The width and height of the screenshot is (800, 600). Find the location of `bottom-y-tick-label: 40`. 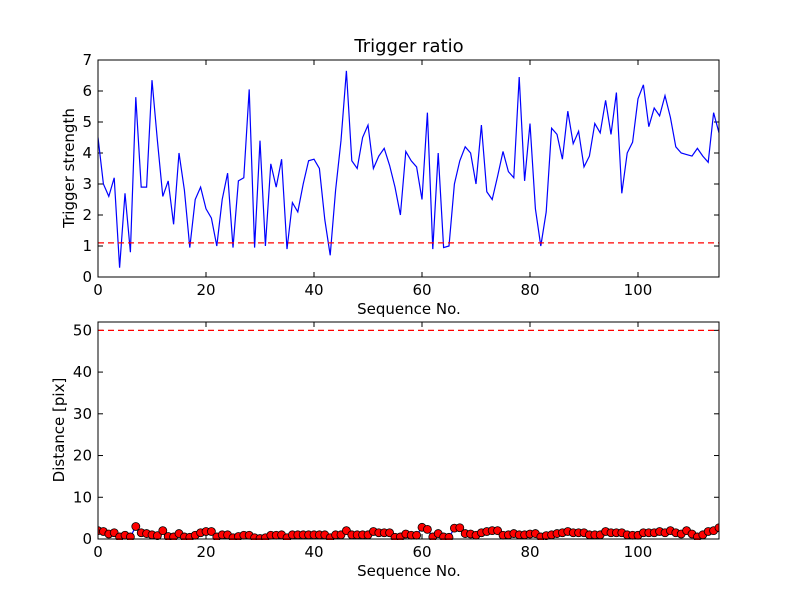

bottom-y-tick-label: 40 is located at coordinates (82, 372).